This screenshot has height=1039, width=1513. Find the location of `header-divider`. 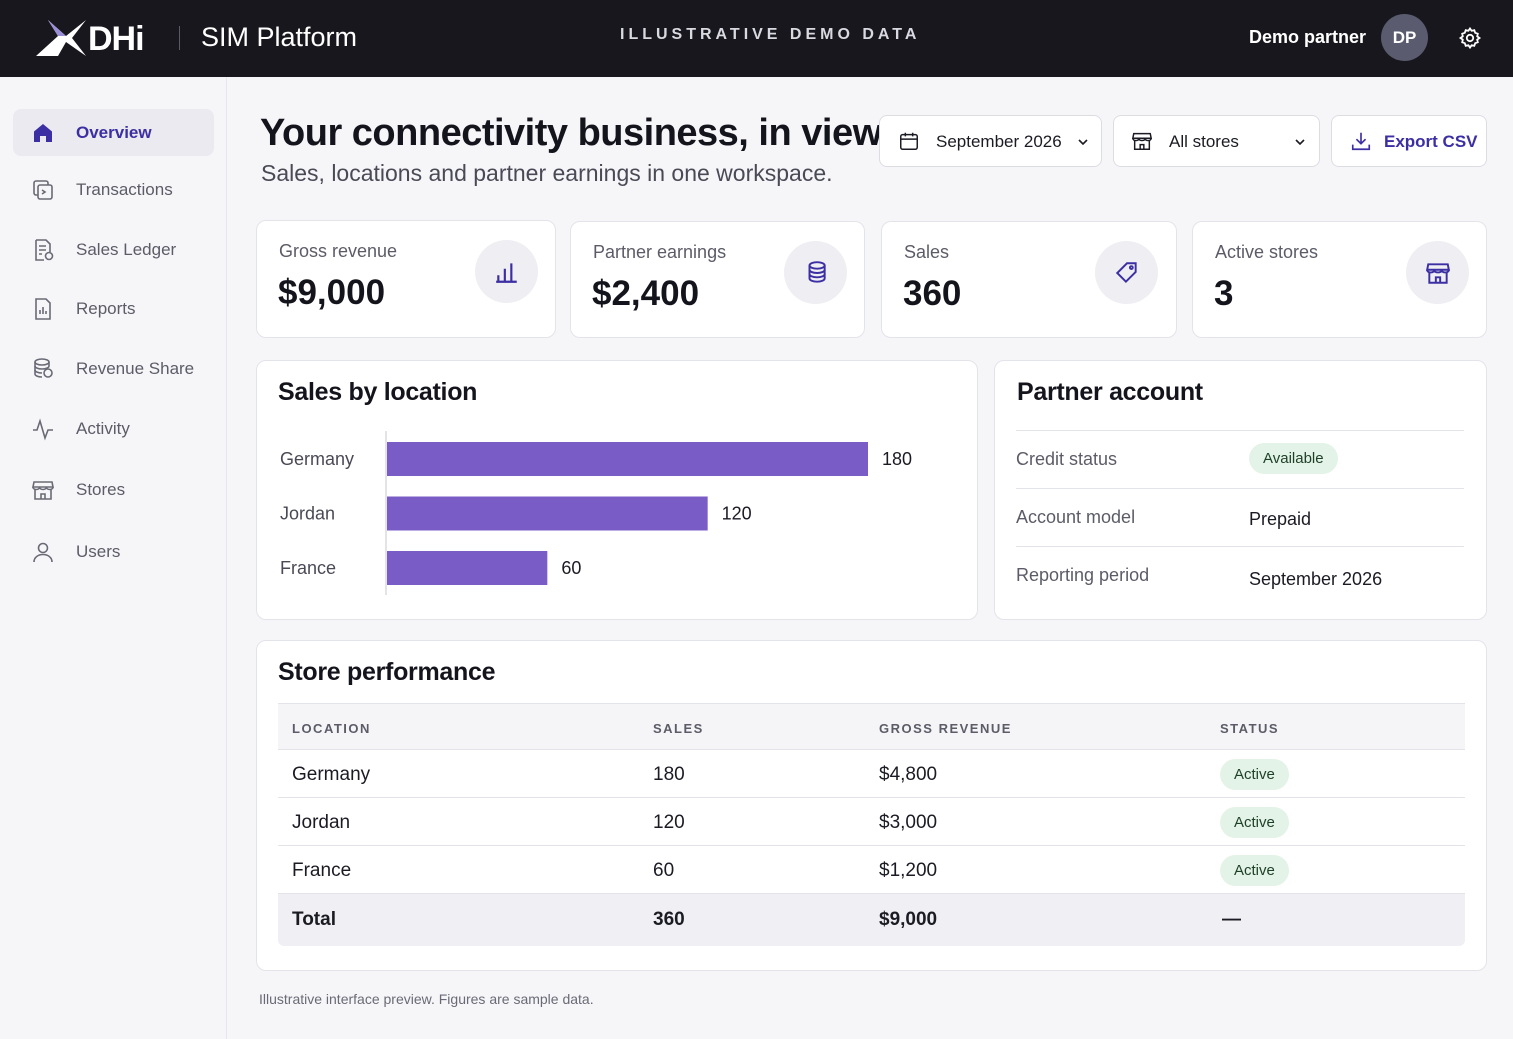

header-divider is located at coordinates (179, 38).